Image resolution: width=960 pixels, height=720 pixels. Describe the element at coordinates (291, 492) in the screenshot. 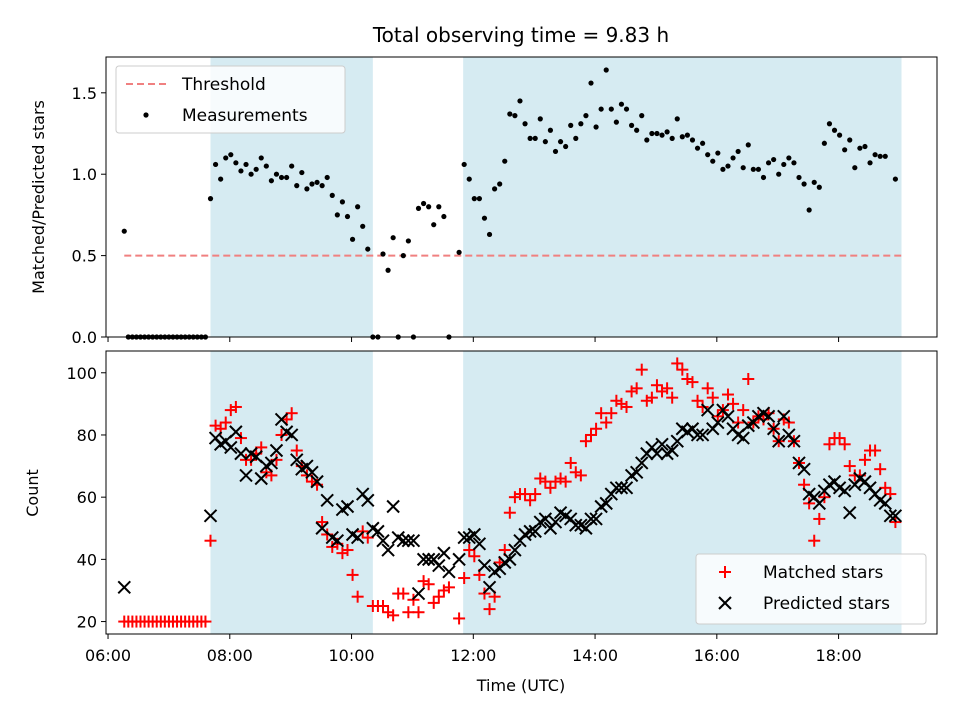

I see `bottom-shaded-span` at that location.